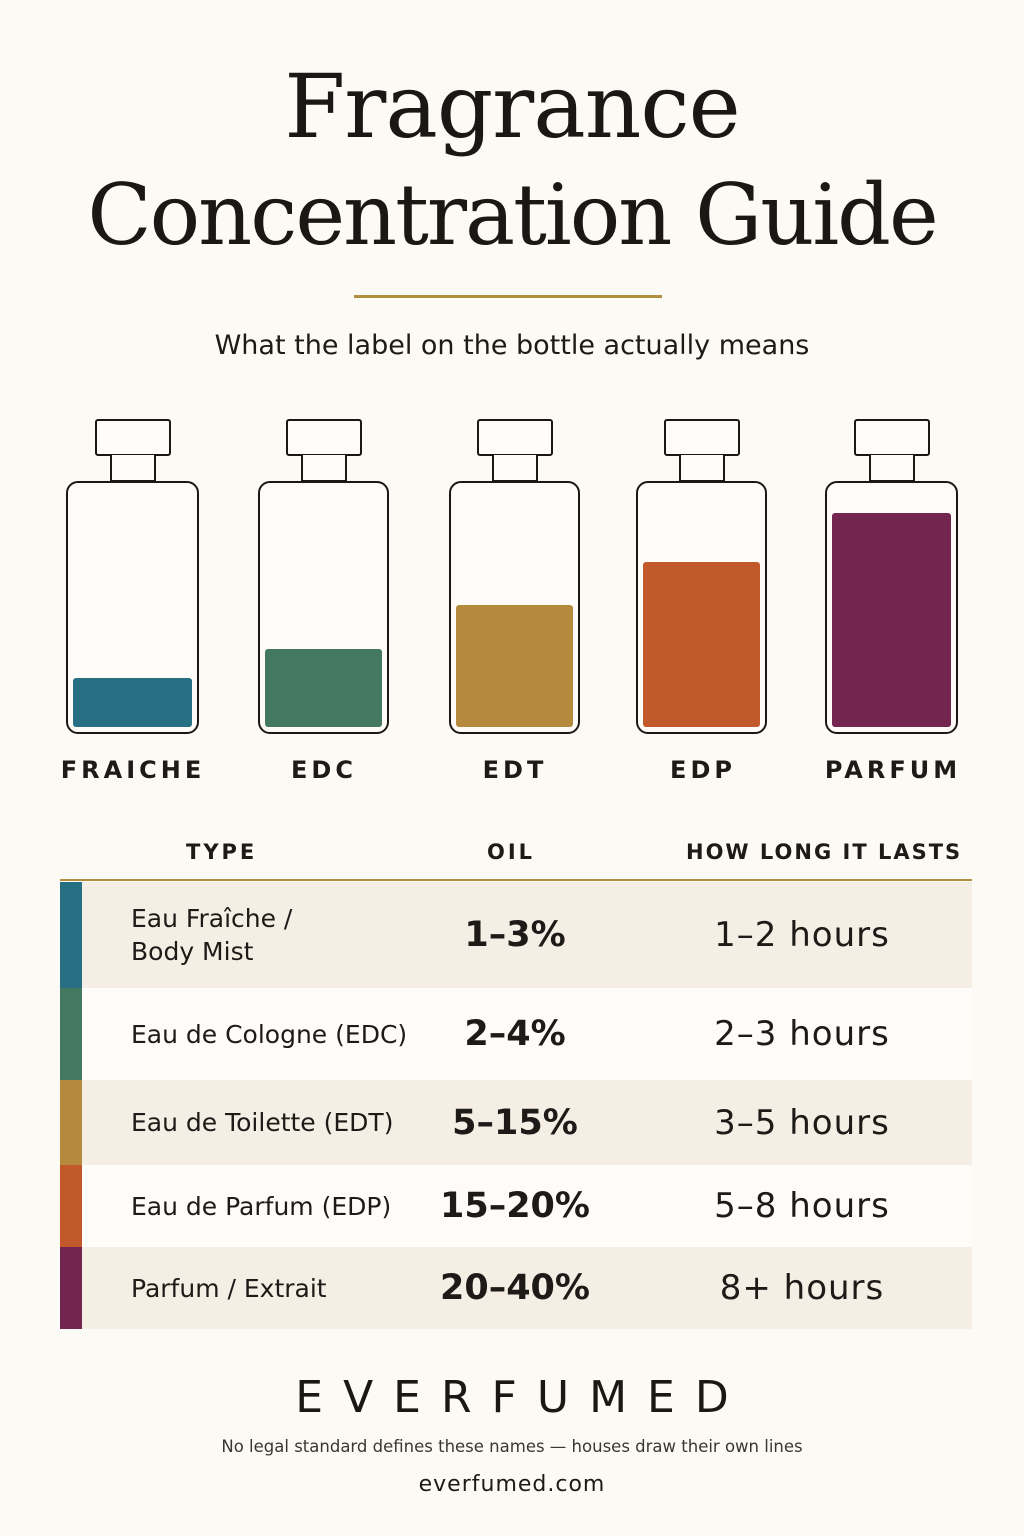 Image resolution: width=1024 pixels, height=1536 pixels. What do you see at coordinates (511, 852) in the screenshot?
I see `column-header-oil: OIL` at bounding box center [511, 852].